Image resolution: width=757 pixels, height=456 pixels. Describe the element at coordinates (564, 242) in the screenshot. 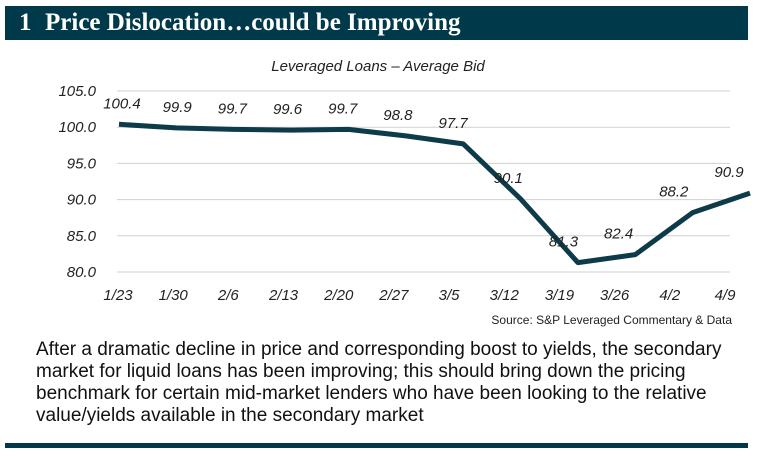

I see `data-label: 81.3` at that location.